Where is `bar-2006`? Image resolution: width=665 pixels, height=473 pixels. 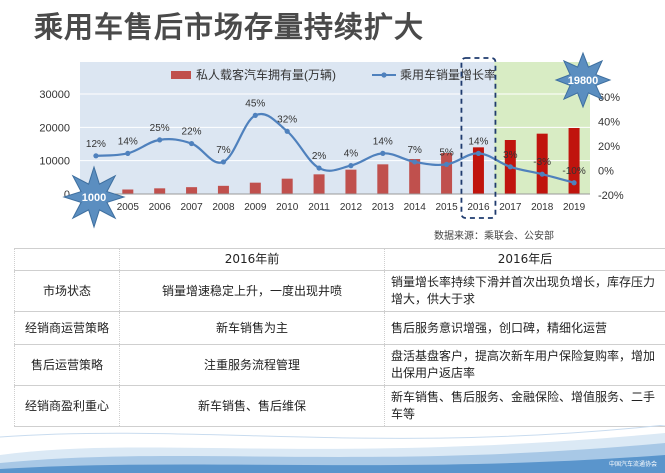 bar-2006 is located at coordinates (160, 191).